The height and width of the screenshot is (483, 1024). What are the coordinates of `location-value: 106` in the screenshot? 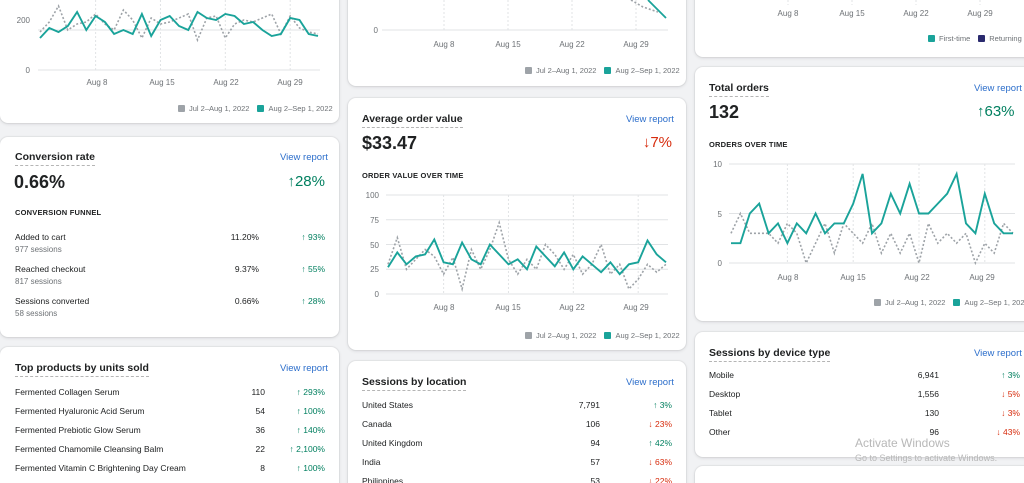 It's located at (592, 424).